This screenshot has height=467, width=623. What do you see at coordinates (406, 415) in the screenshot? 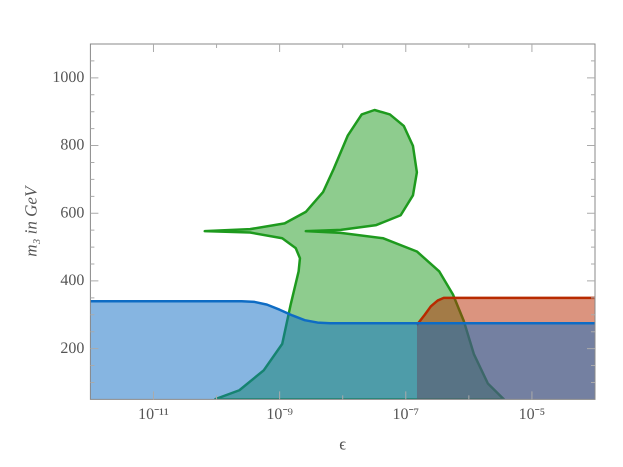
I see `x-tick-label: 10⁻⁷` at bounding box center [406, 415].